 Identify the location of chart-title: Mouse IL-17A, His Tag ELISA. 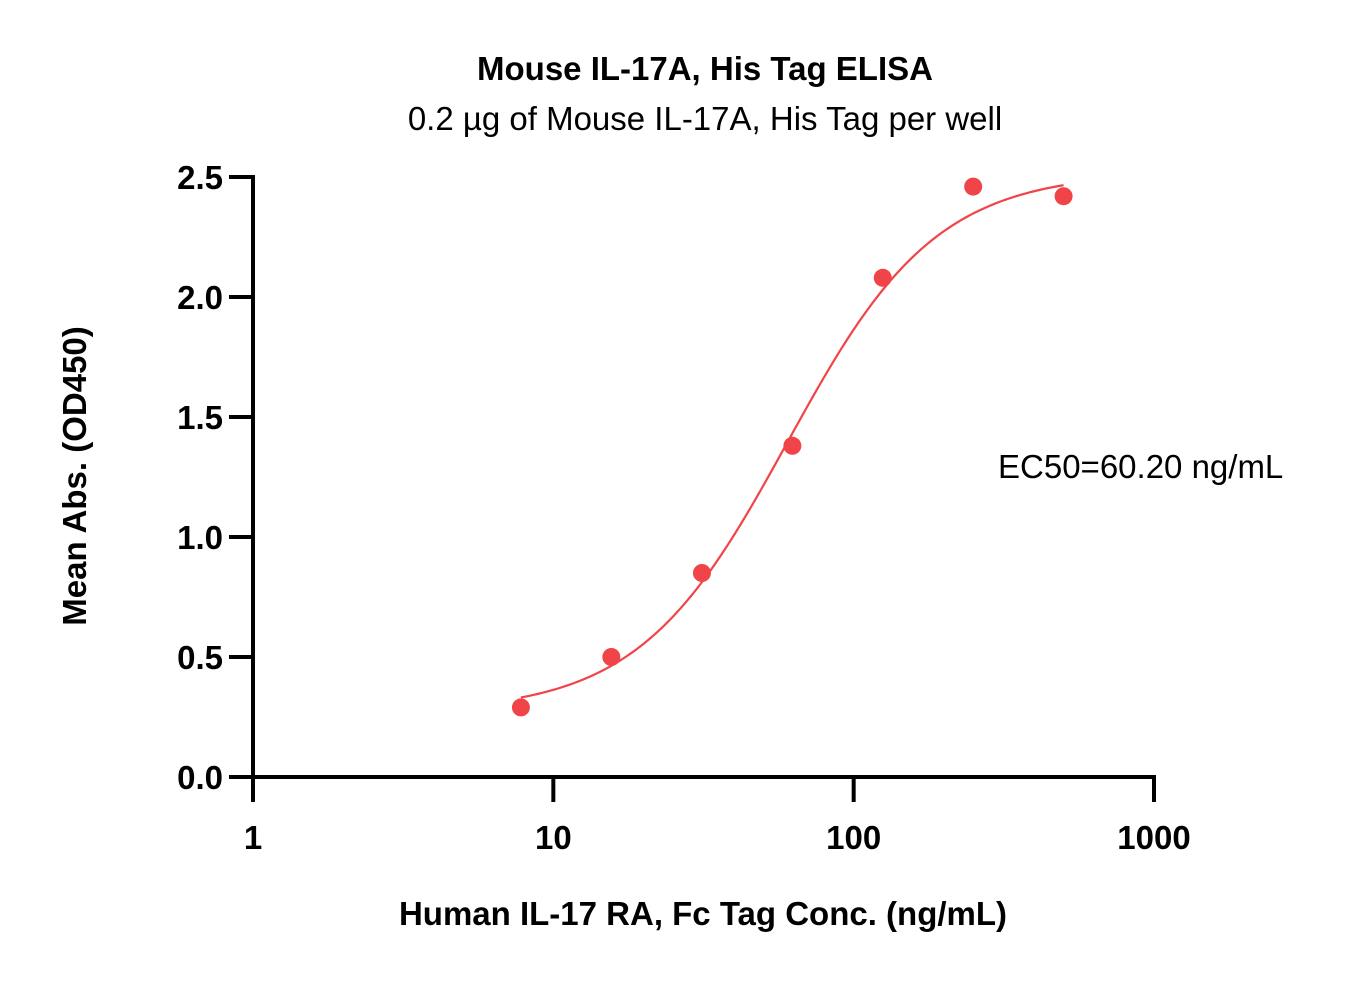
(705, 68).